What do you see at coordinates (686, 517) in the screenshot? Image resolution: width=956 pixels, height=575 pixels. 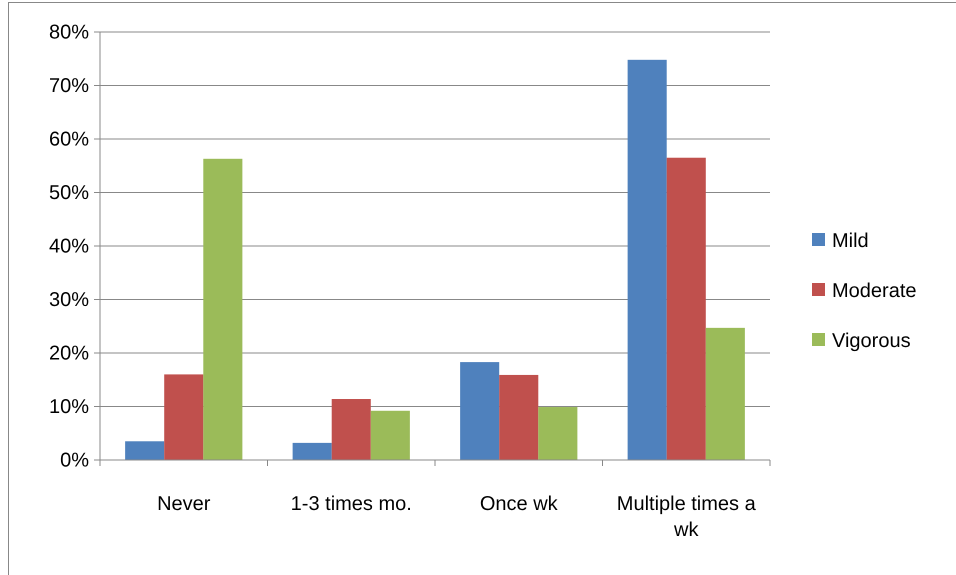 I see `x-tick-label: Multiple times a wk` at bounding box center [686, 517].